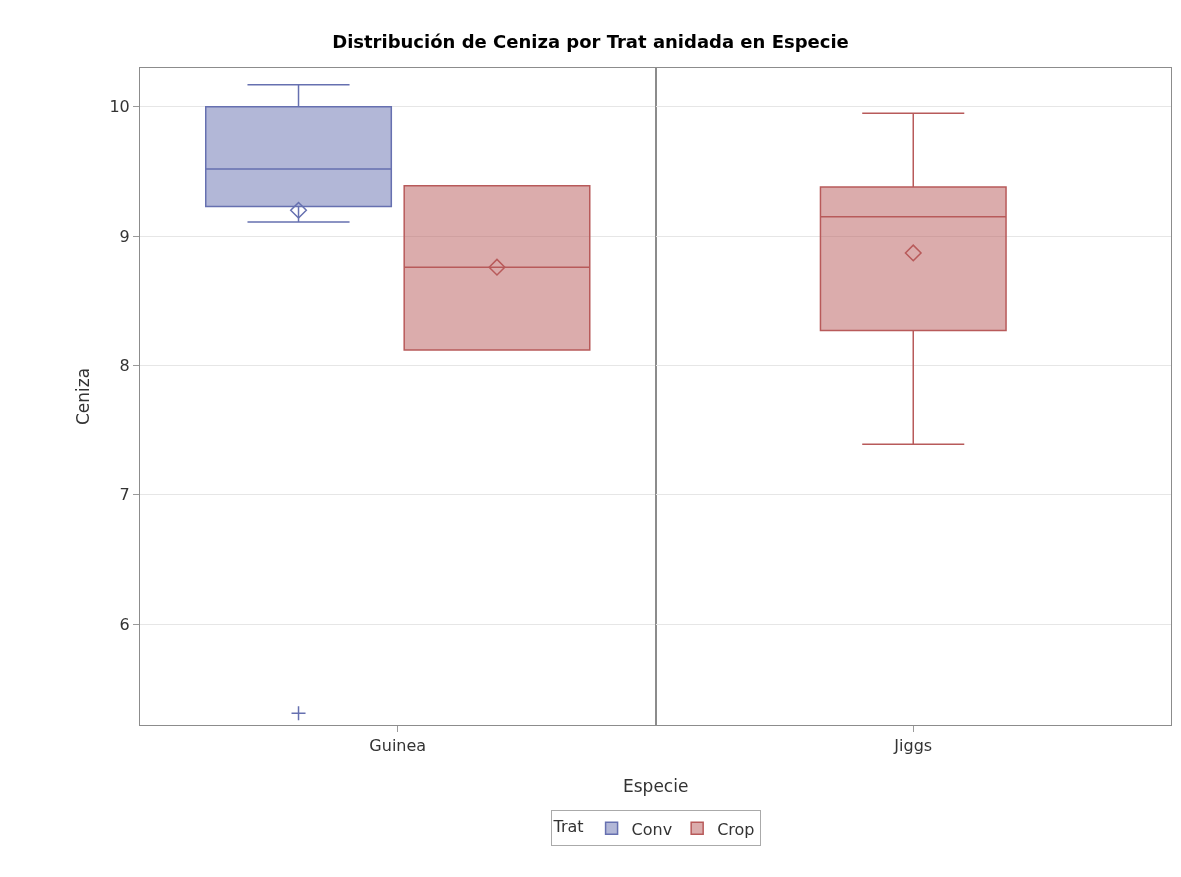 The width and height of the screenshot is (1181, 877). Describe the element at coordinates (736, 829) in the screenshot. I see `legend-label: Crop` at that location.